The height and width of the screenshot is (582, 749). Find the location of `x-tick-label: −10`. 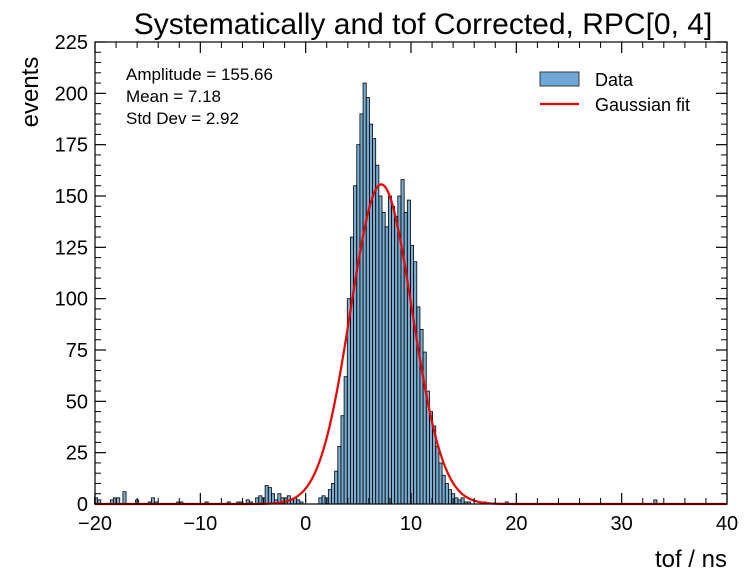

x-tick-label: −10 is located at coordinates (200, 524).